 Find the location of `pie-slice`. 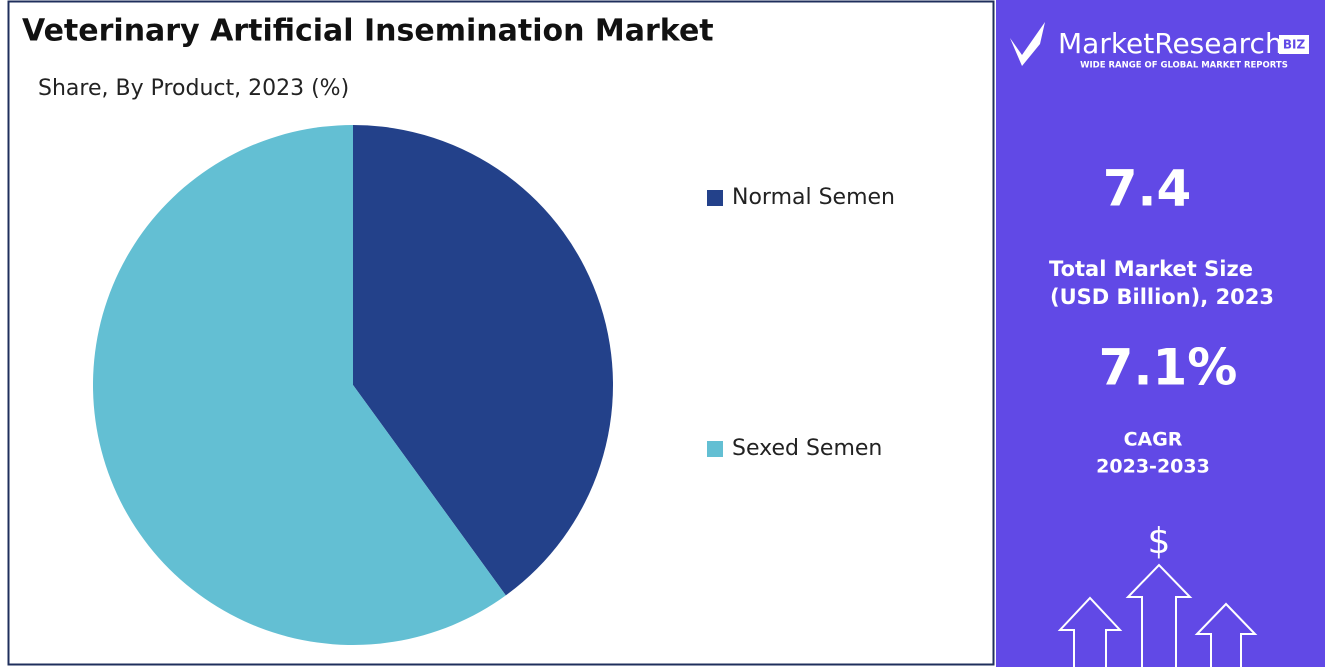

pie-slice is located at coordinates (483, 360).